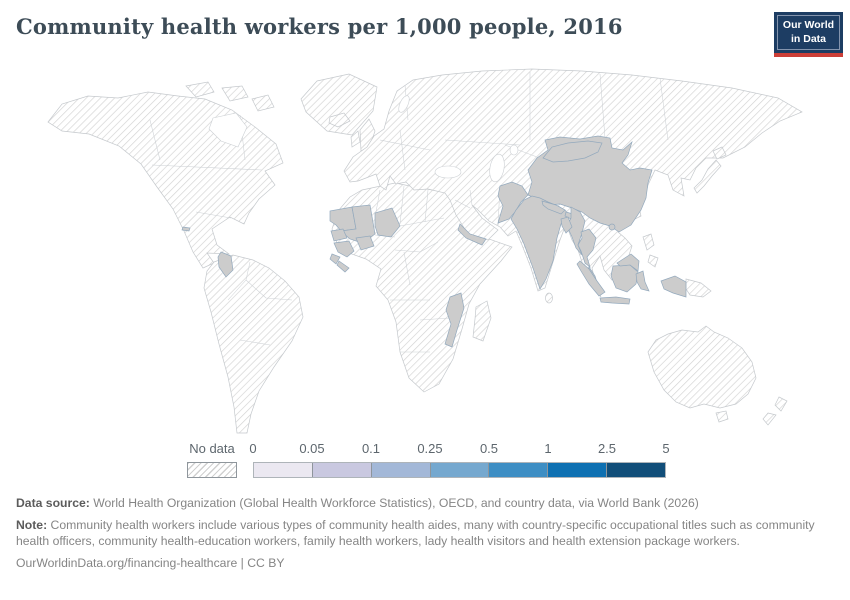  I want to click on owid-logo-red-bar, so click(808, 55).